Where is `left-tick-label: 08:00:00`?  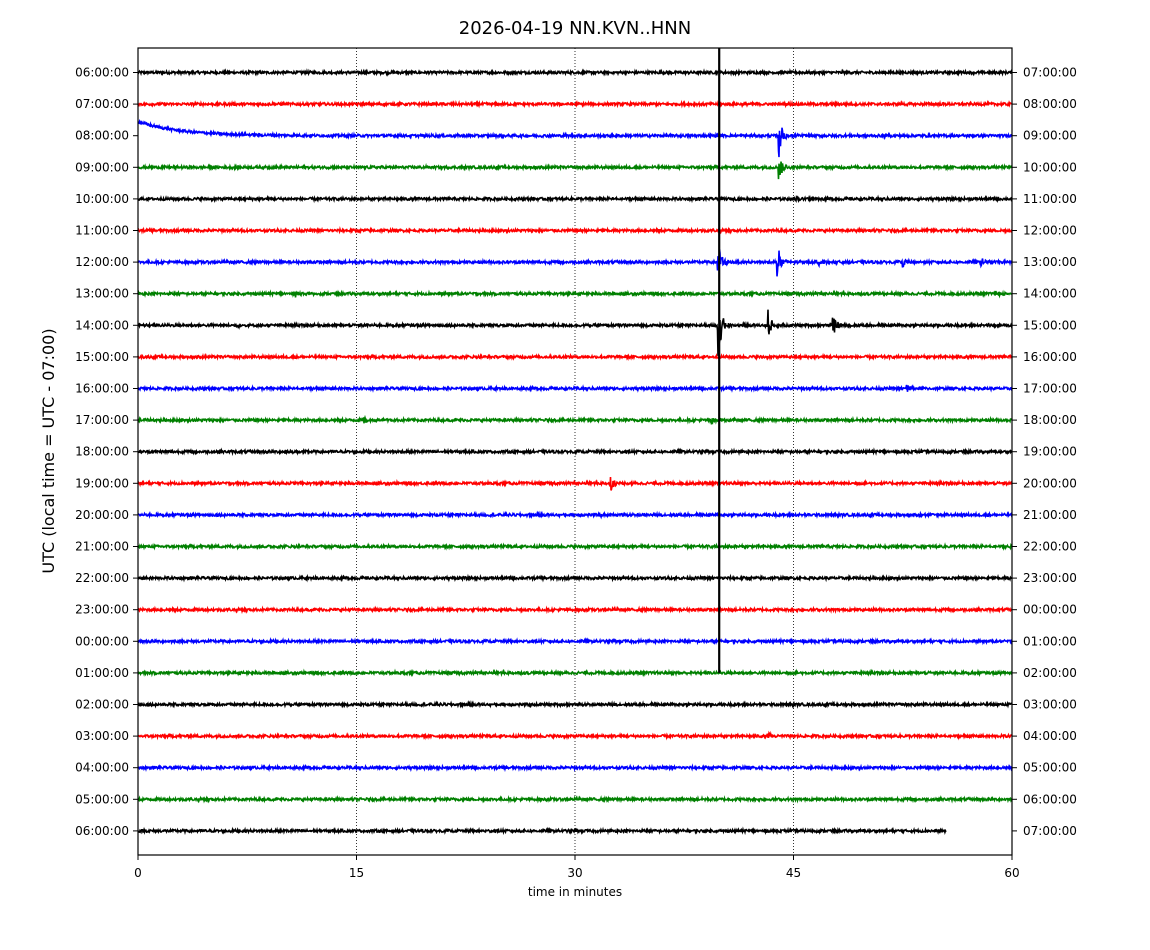 left-tick-label: 08:00:00 is located at coordinates (102, 136).